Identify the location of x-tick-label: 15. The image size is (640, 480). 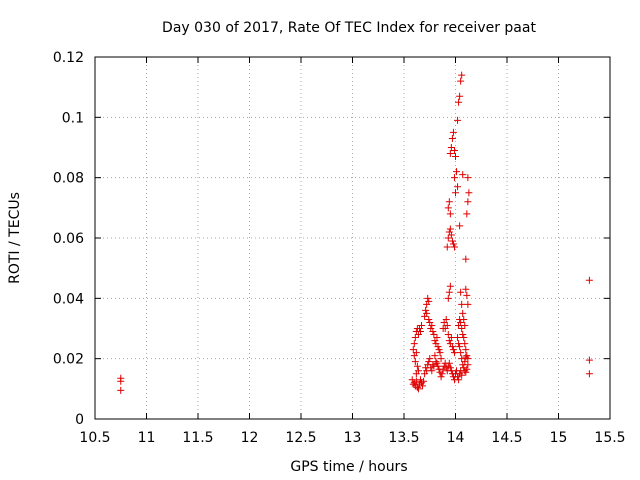
(559, 438).